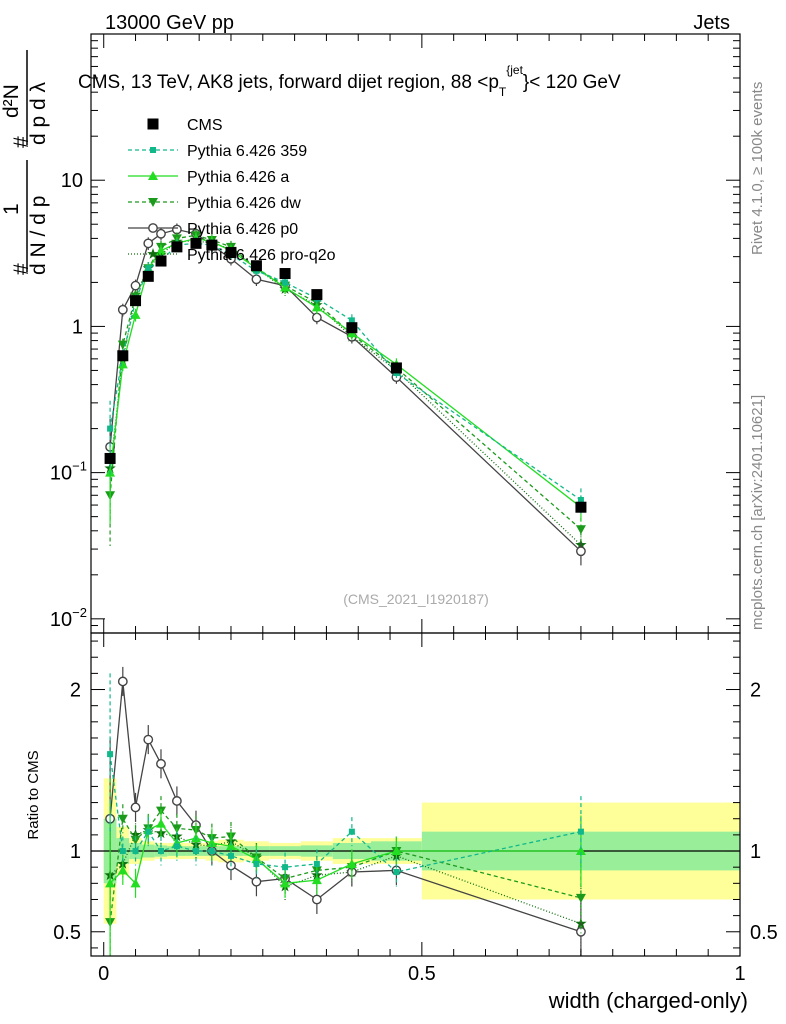 The height and width of the screenshot is (1024, 786). I want to click on header-energy: 13000 GeV pp, so click(169, 23).